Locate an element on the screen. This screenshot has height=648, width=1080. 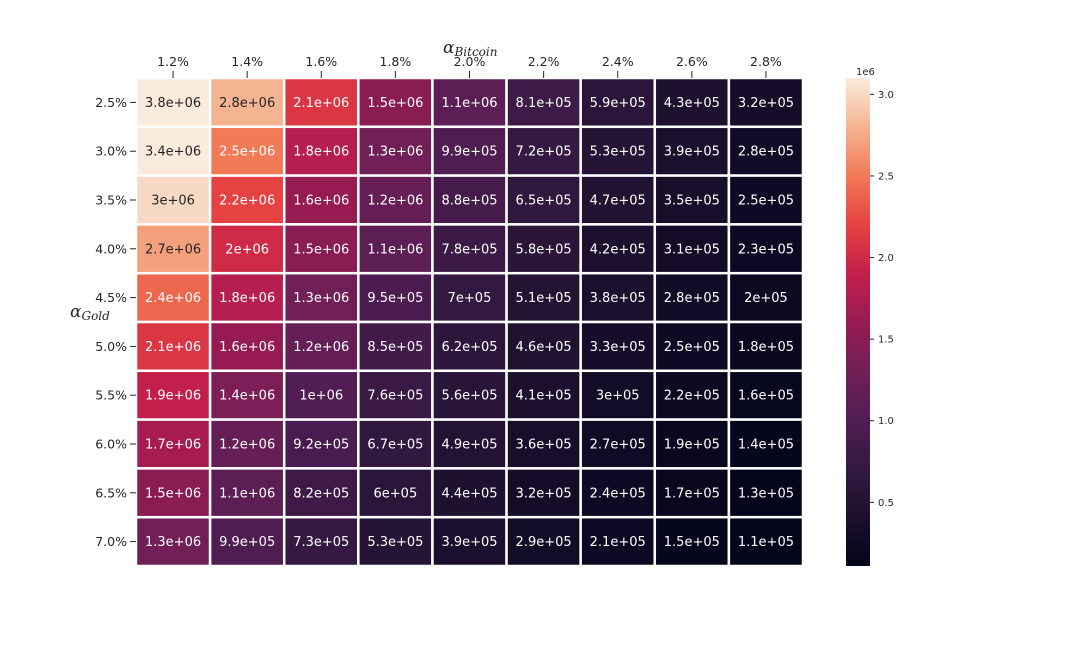
y-tick-label: 6.0% is located at coordinates (111, 444).